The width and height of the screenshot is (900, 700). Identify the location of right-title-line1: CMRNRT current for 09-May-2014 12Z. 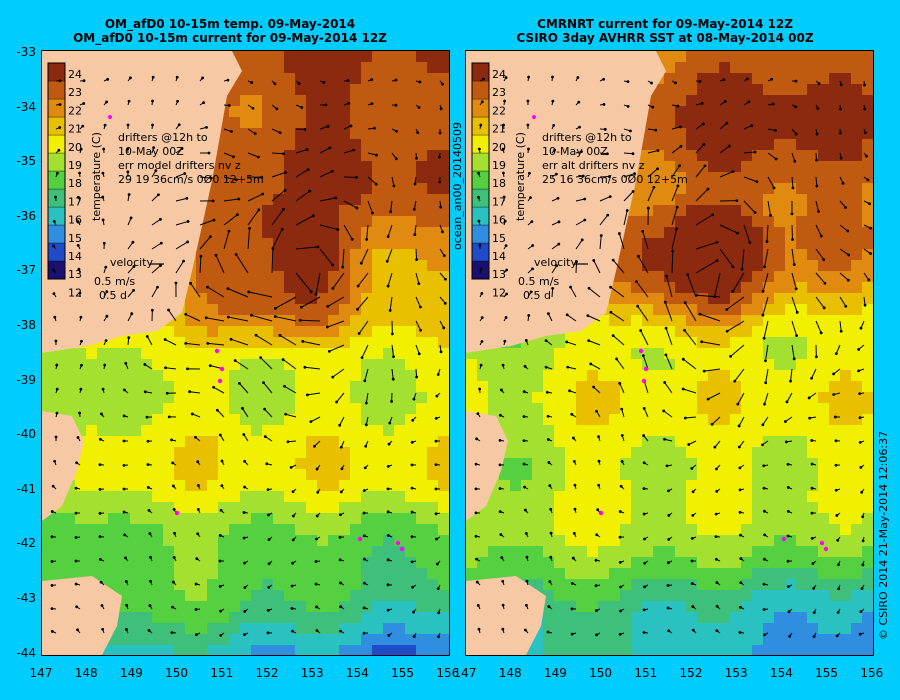
(665, 24).